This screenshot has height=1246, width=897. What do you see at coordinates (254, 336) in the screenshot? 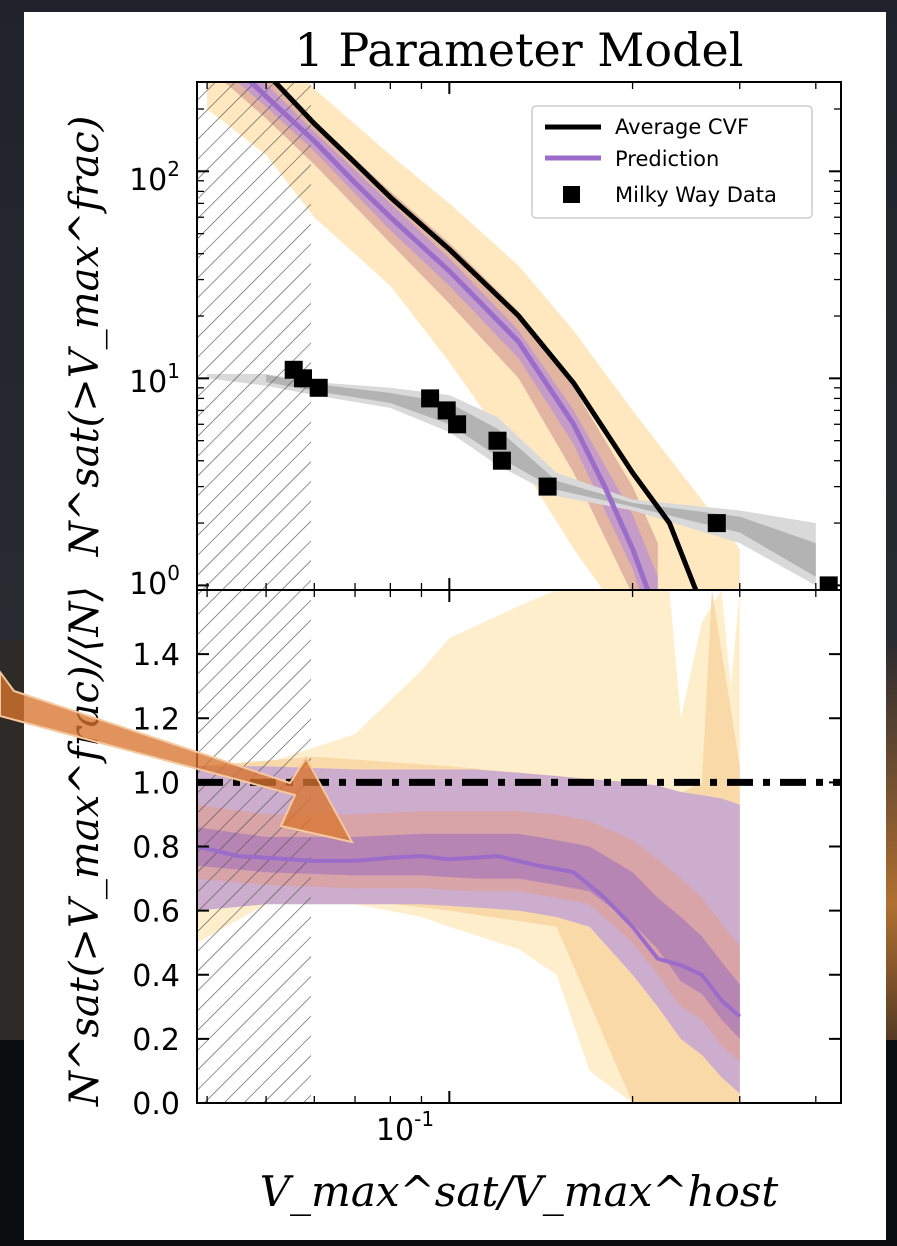
I see `resolution-limit-hatch-top` at bounding box center [254, 336].